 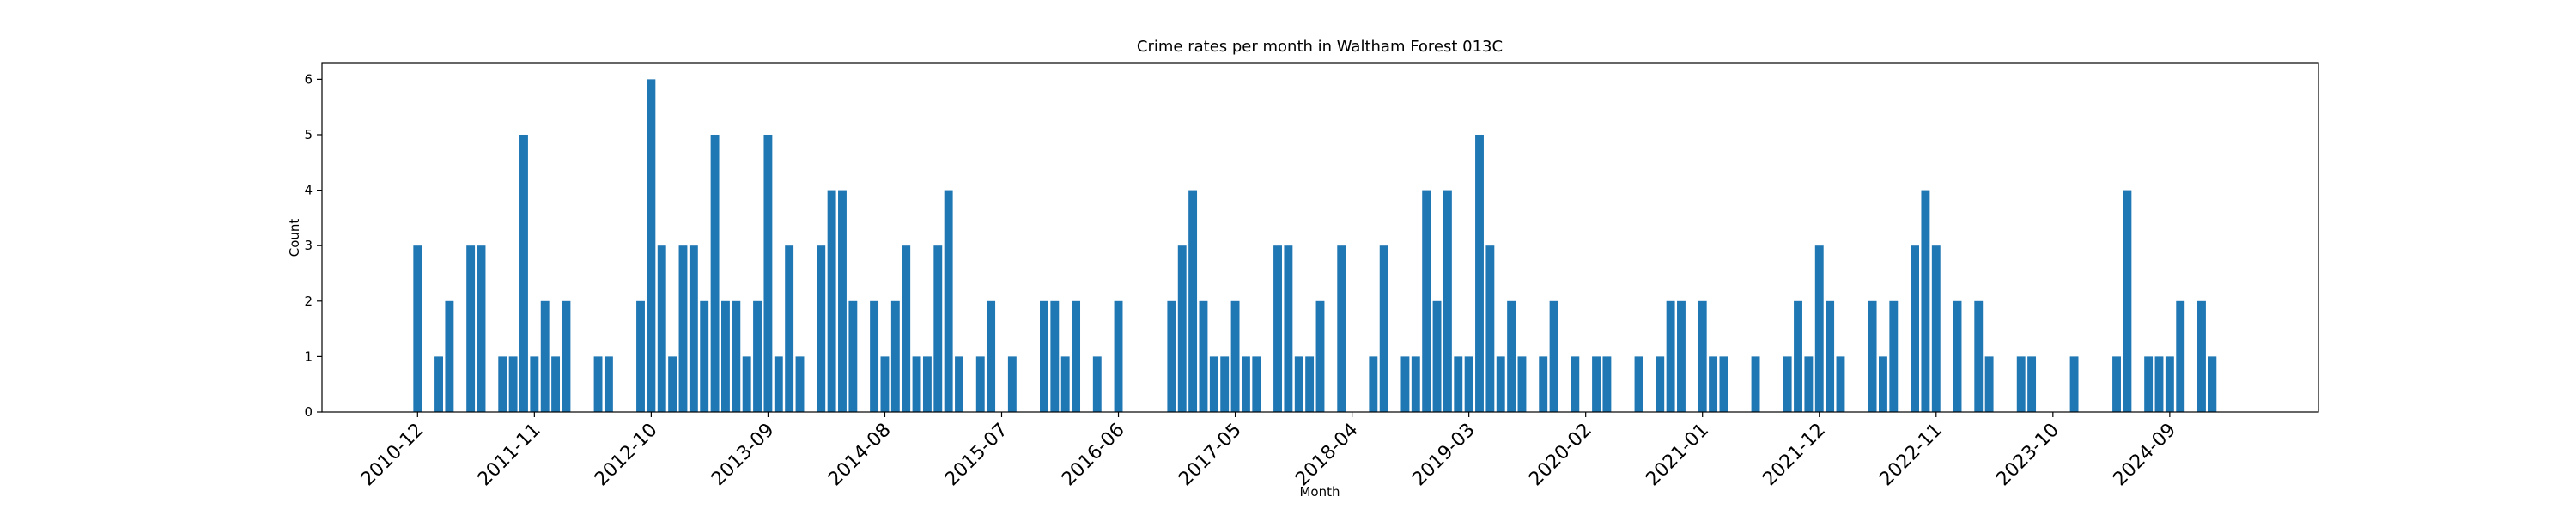 What do you see at coordinates (744, 455) in the screenshot?
I see `x-tick-label: 2013-09` at bounding box center [744, 455].